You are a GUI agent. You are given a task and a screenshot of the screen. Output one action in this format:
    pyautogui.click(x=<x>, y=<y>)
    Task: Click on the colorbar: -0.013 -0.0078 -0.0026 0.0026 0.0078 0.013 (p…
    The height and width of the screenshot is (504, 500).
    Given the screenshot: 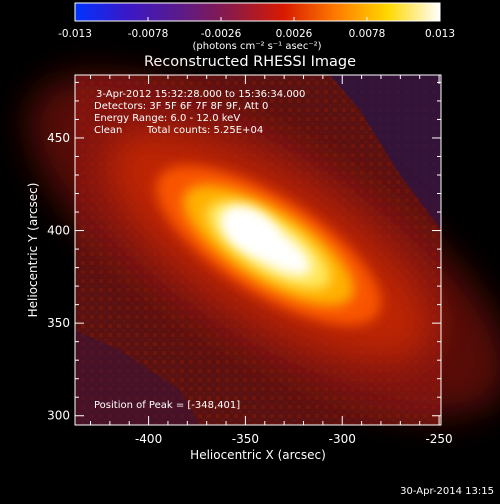 What is the action you would take?
    pyautogui.click(x=256, y=27)
    